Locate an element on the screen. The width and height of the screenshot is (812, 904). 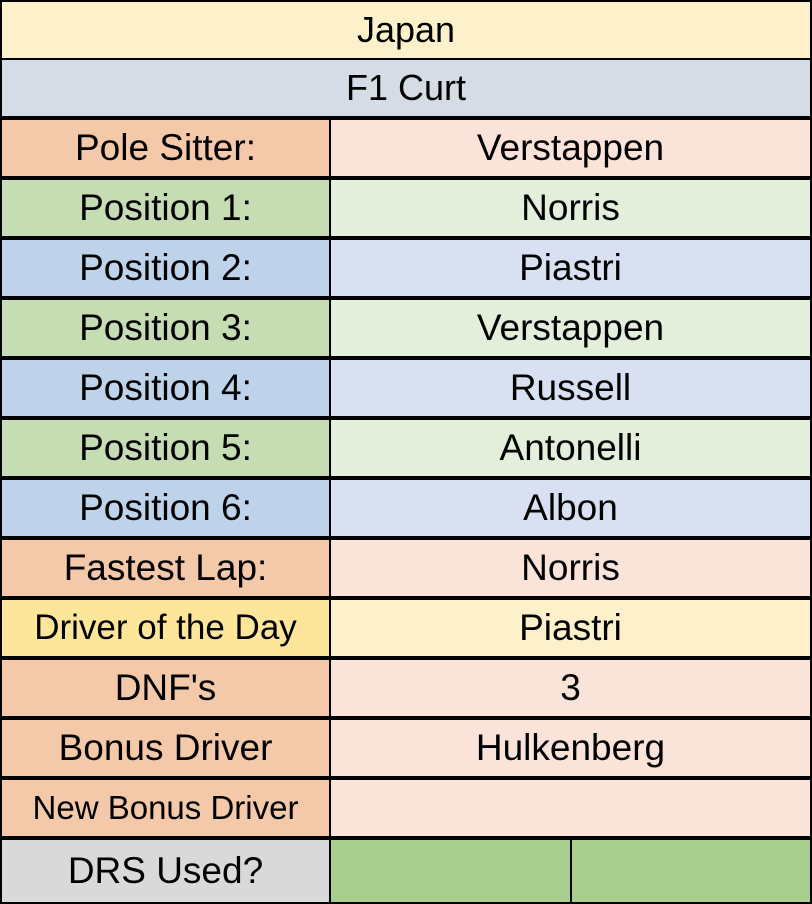
drs-used-row: DRS Used? is located at coordinates (406, 871).